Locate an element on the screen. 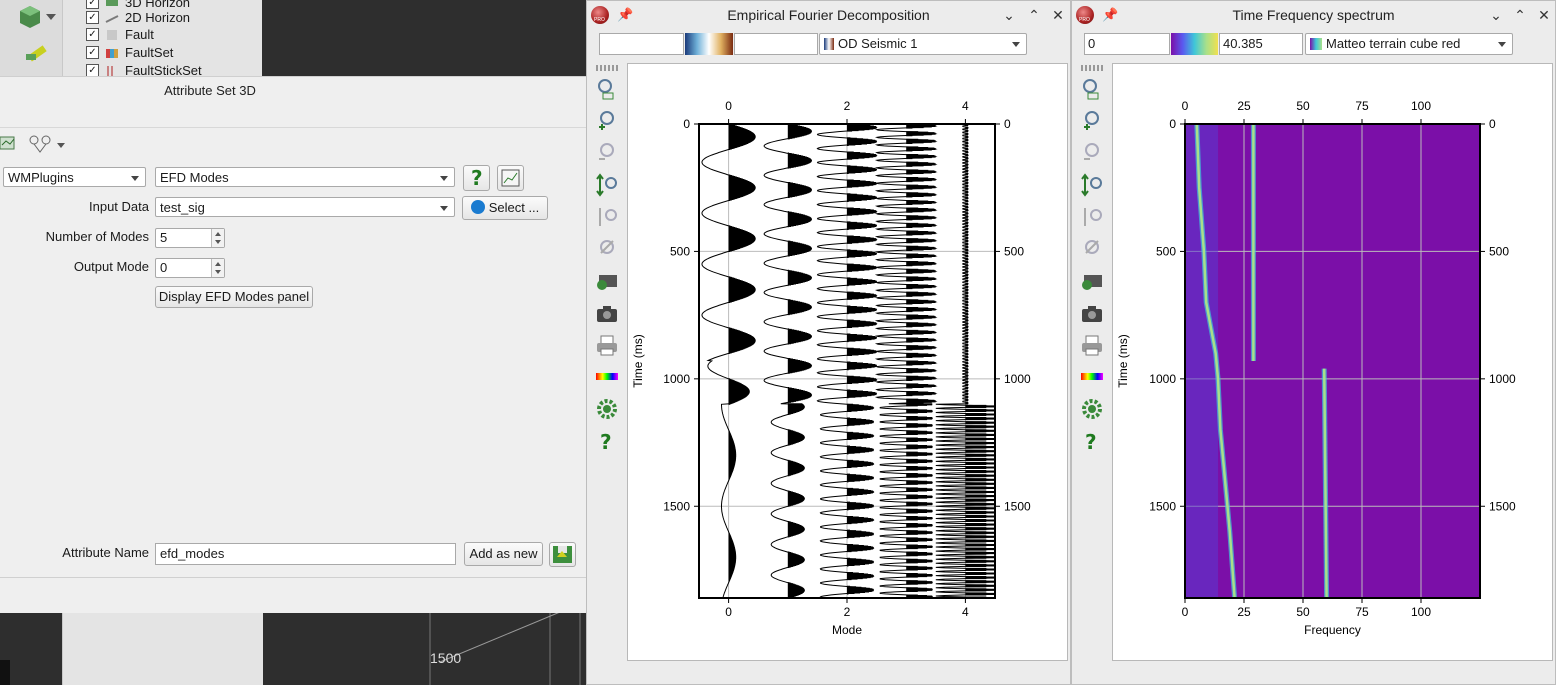 This screenshot has height=685, width=1556. plugin-combo: WMPlugins is located at coordinates (74, 177).